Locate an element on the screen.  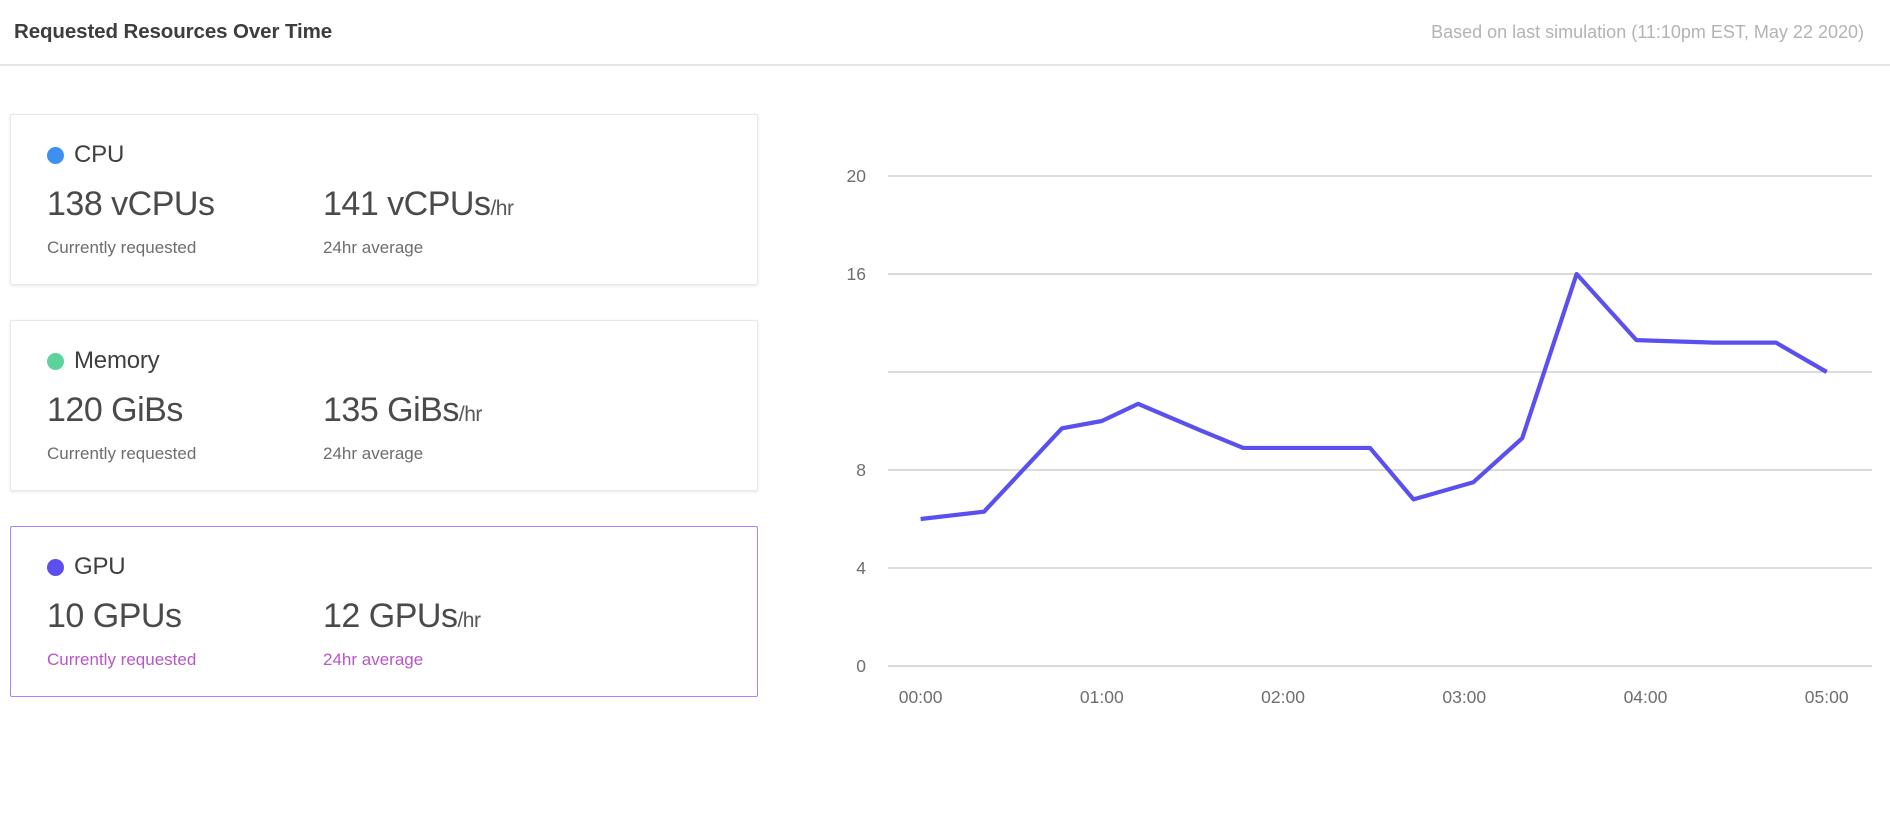
y-axis-tick-label: 16 is located at coordinates (856, 274).